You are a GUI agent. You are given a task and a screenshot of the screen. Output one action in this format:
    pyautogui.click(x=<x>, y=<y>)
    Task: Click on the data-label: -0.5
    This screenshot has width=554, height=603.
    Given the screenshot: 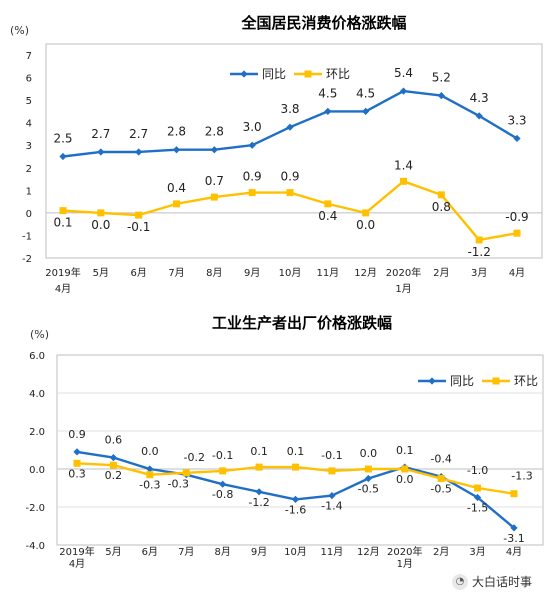 What is the action you would take?
    pyautogui.click(x=440, y=489)
    